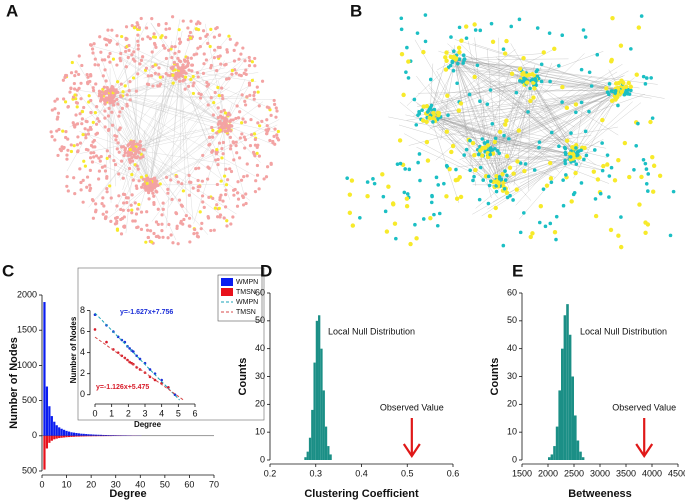 Image resolution: width=685 pixels, height=502 pixels. What do you see at coordinates (82, 394) in the screenshot?
I see `y-tick-label: 0` at bounding box center [82, 394].